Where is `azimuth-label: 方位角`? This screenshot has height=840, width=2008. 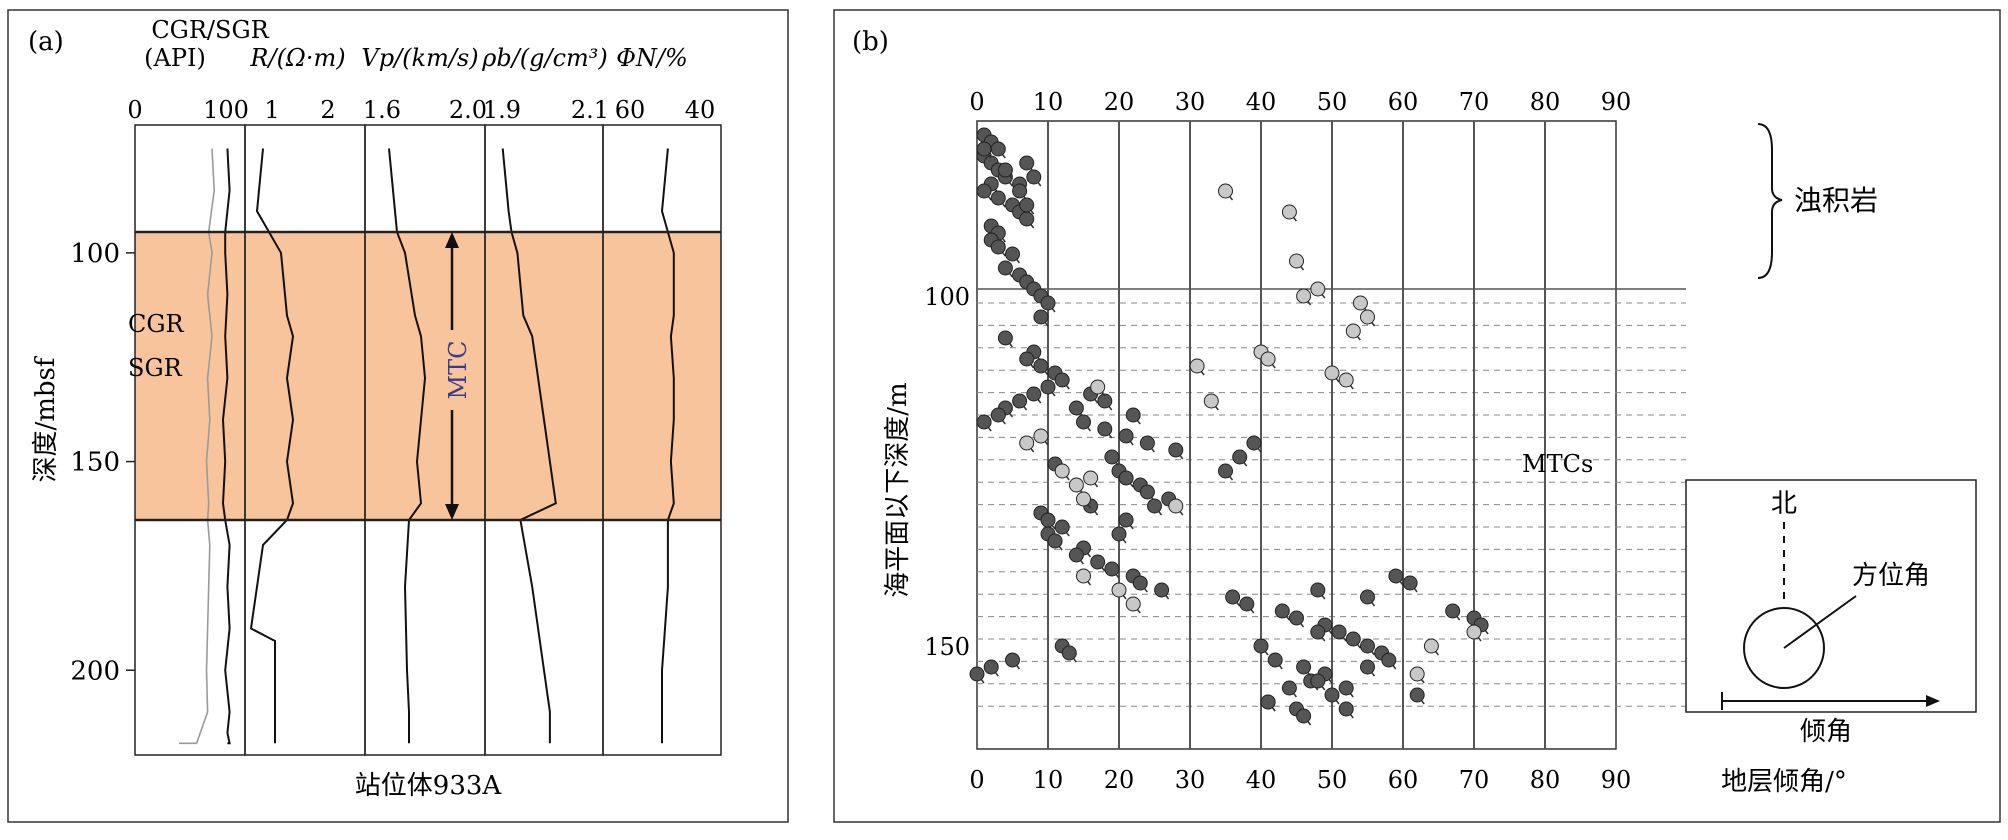
azimuth-label: 方位角 is located at coordinates (1891, 576).